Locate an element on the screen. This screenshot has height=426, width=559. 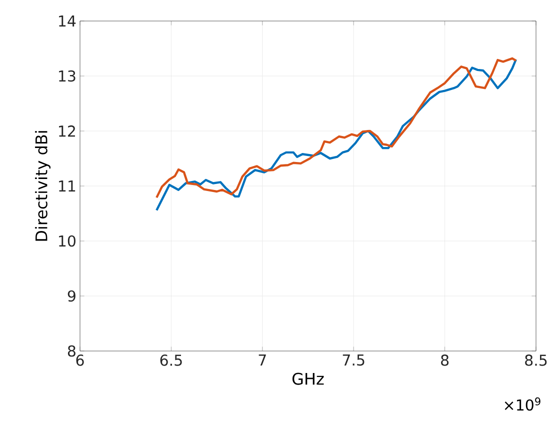
y-tick-label: 11 is located at coordinates (67, 186).